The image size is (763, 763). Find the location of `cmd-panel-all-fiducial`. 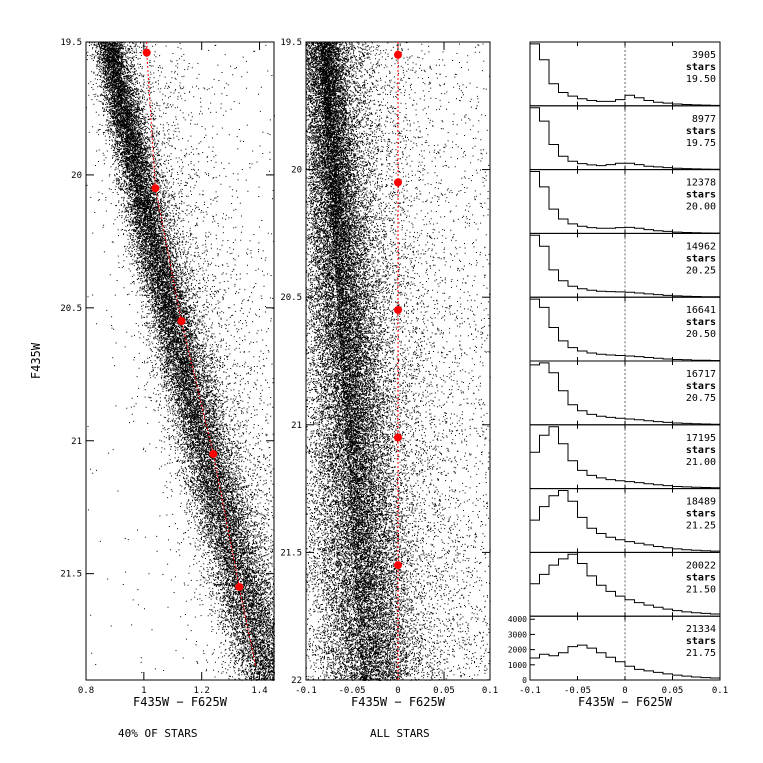

cmd-panel-all-fiducial is located at coordinates (398, 361).